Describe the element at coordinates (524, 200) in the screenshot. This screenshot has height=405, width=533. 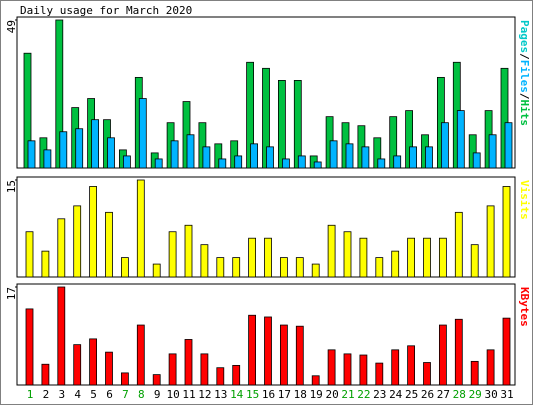
I see `legend-entry: Visits` at that location.